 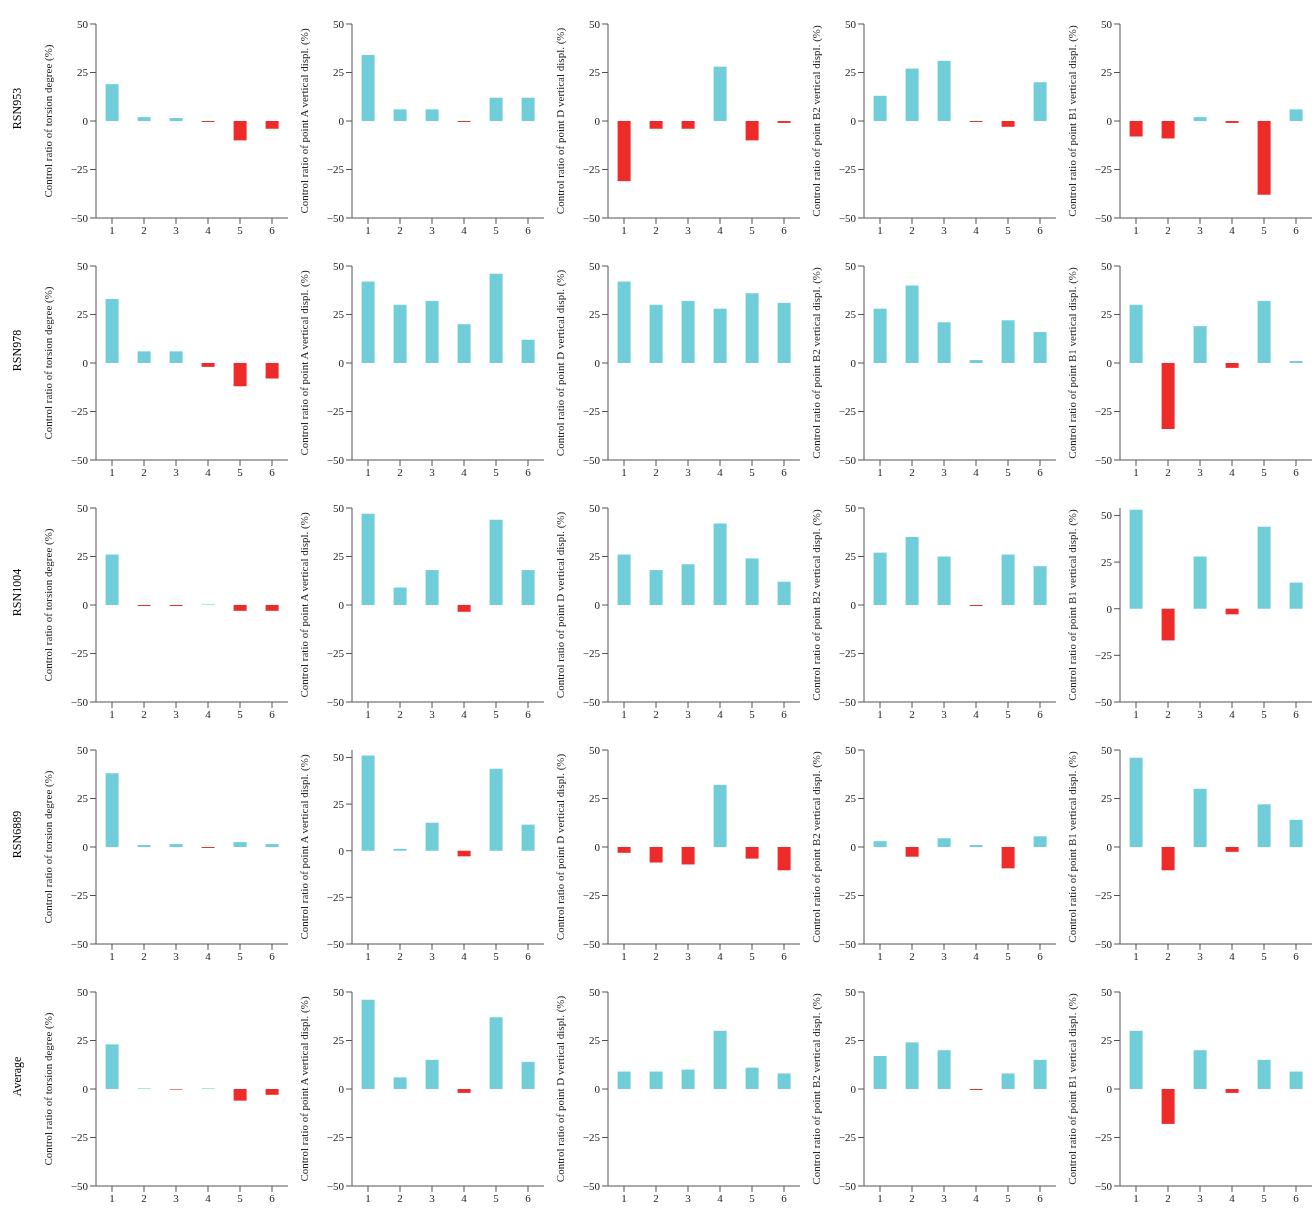 I want to click on text: RSN1004, so click(x=18, y=592).